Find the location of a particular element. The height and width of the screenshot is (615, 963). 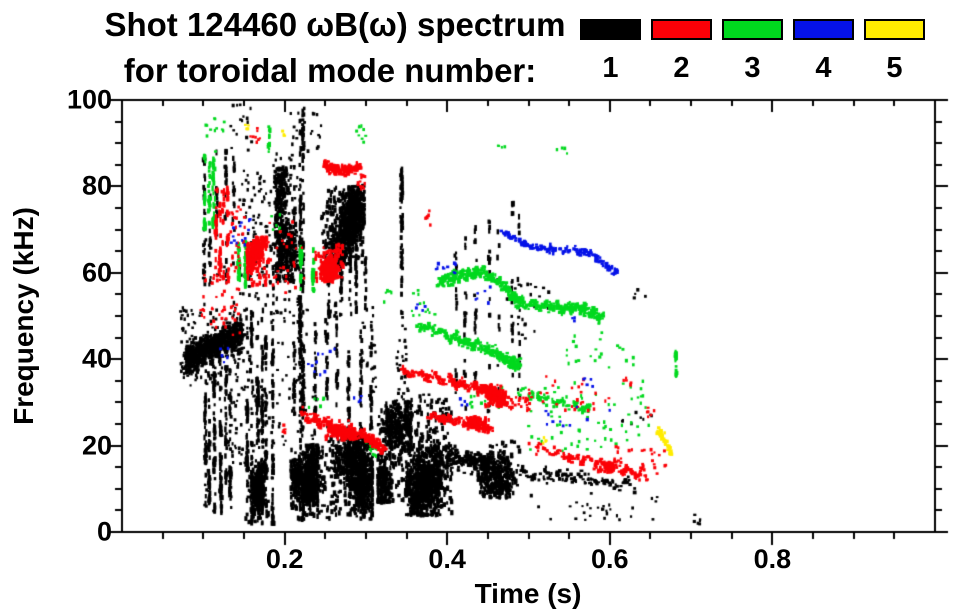

y-tick-label: 60 is located at coordinates (96, 272).